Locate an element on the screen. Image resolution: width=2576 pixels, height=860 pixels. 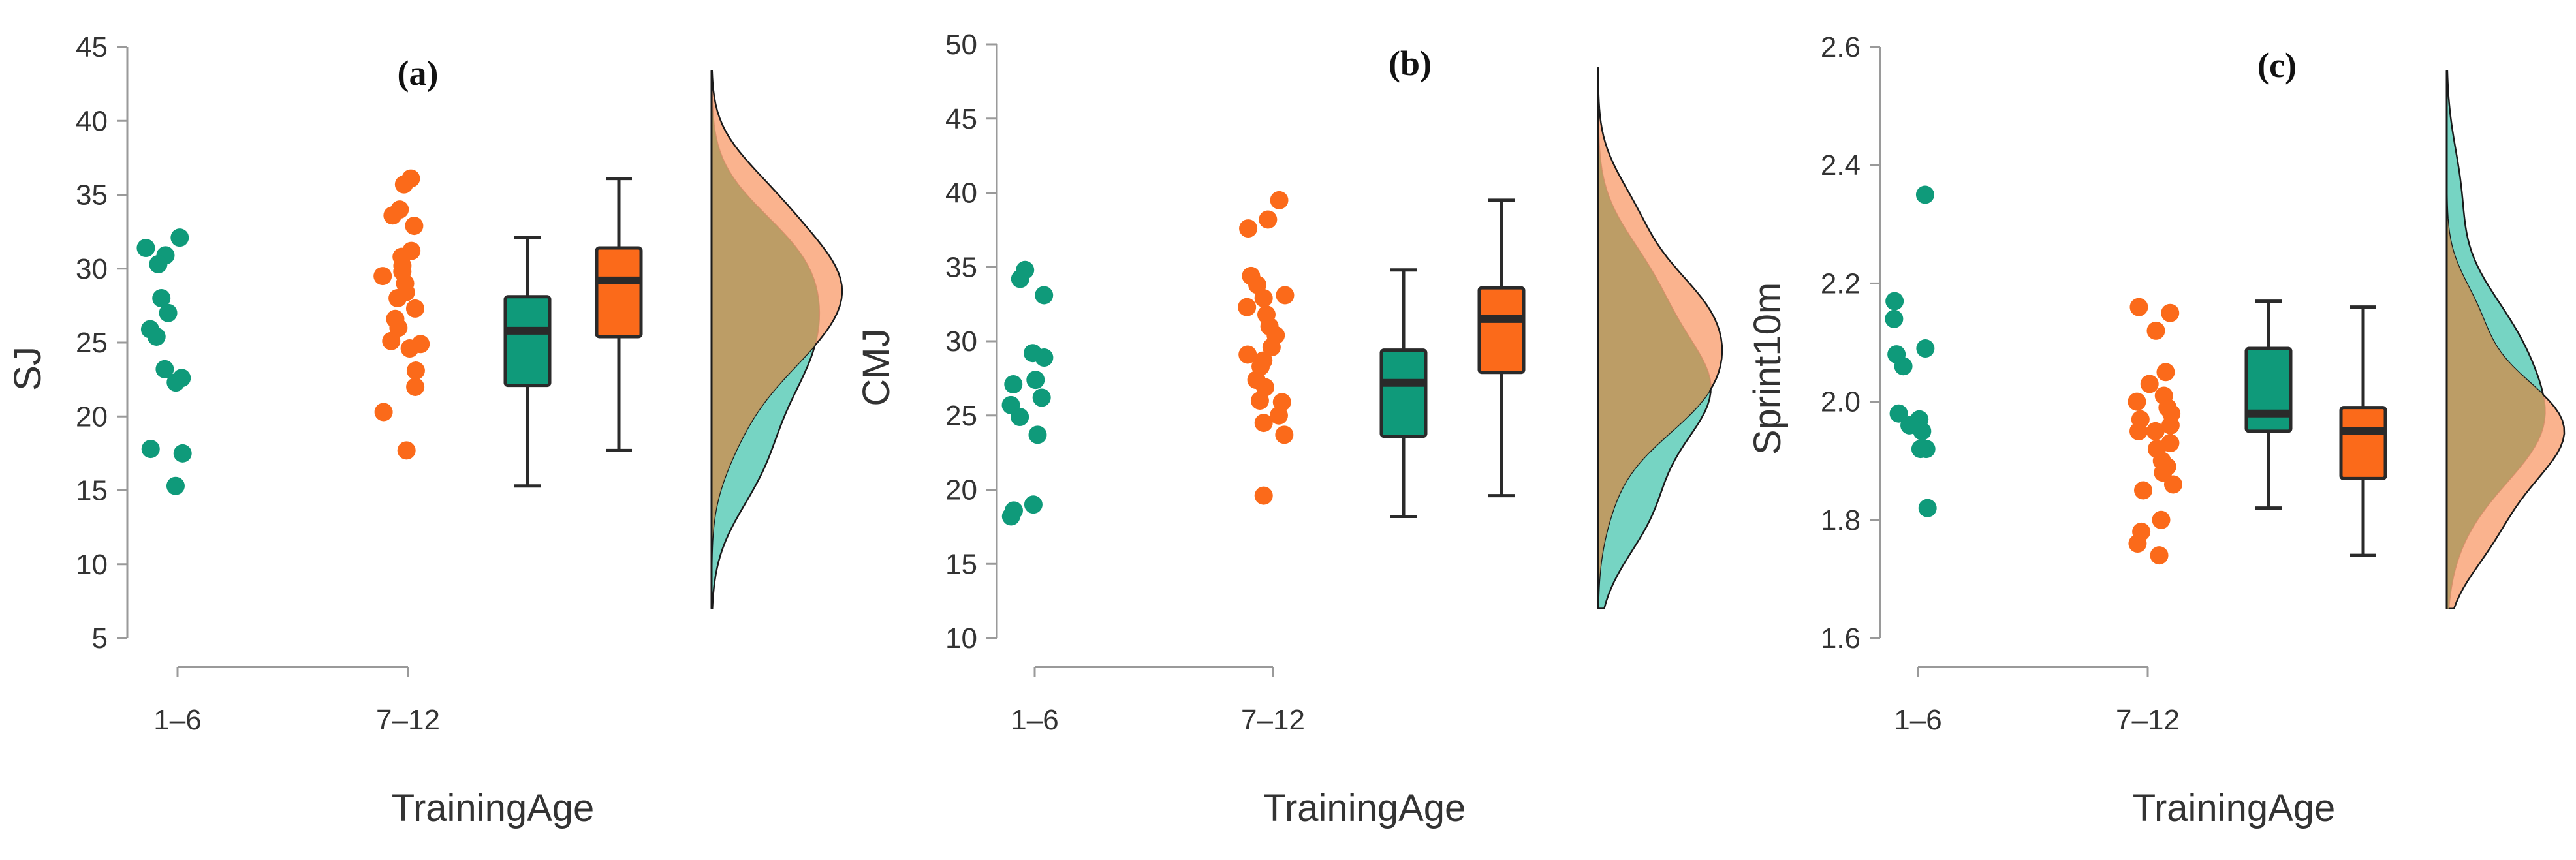
y-tick-label: 2.2 is located at coordinates (1841, 284).